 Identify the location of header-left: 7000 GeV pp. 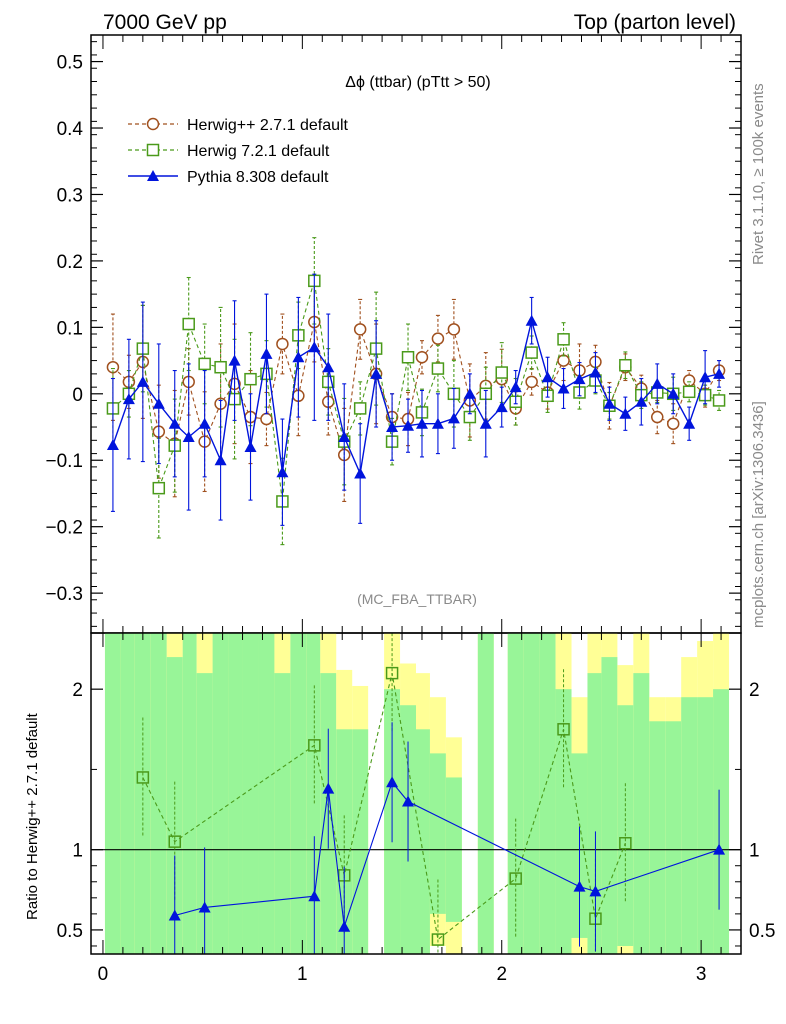
(165, 22).